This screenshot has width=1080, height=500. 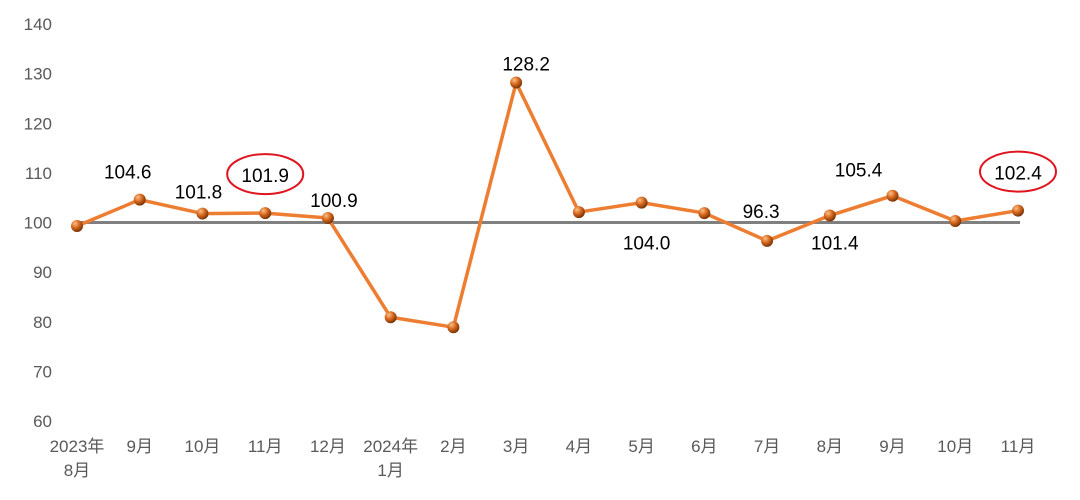 I want to click on x-tick-label: 1月, so click(x=390, y=470).